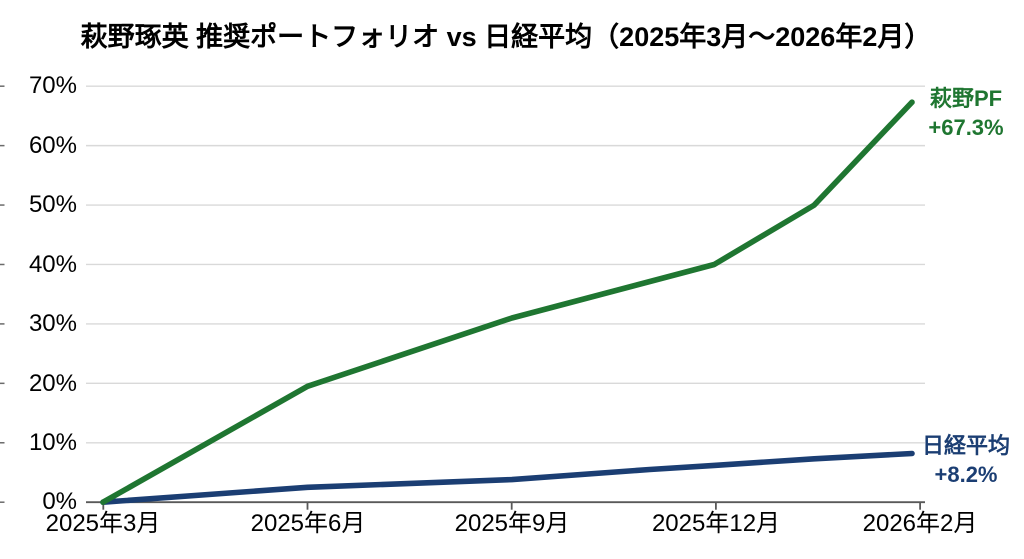 The image size is (1024, 559). I want to click on nikkei-series-value: +8.2%, so click(966, 474).